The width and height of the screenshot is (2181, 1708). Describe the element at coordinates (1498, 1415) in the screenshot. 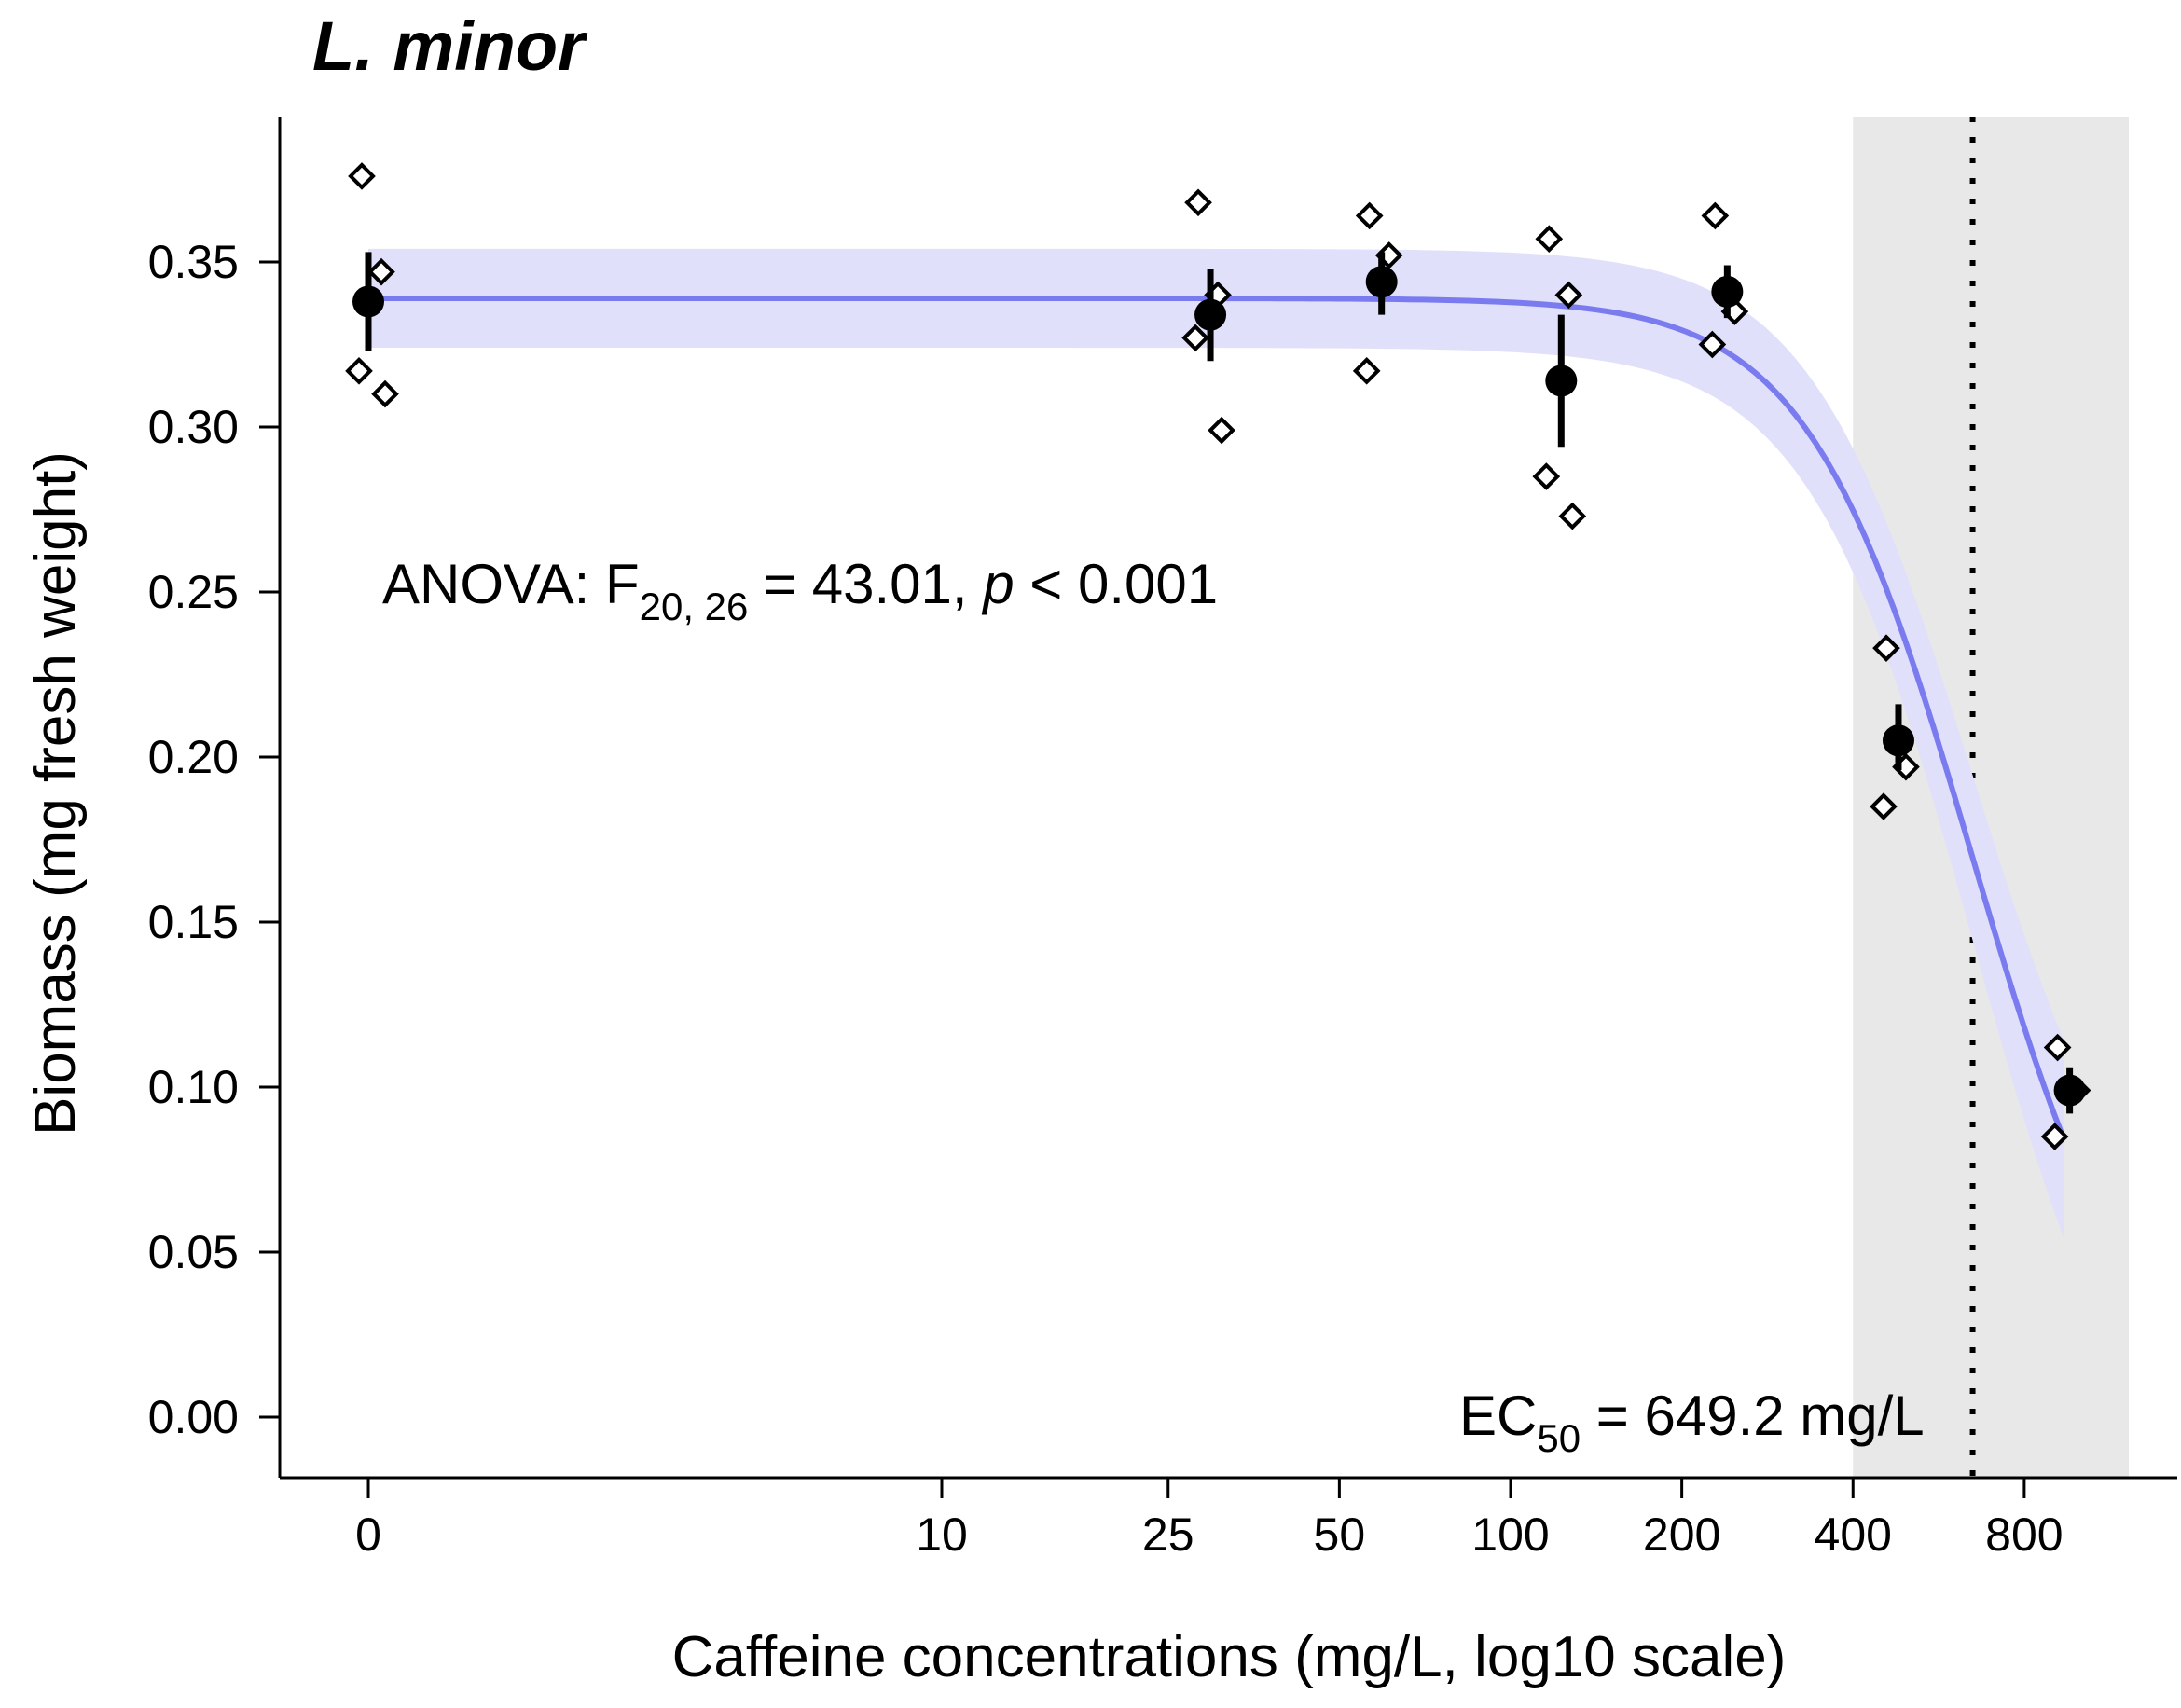

I see `ec50-prefix: EC` at that location.